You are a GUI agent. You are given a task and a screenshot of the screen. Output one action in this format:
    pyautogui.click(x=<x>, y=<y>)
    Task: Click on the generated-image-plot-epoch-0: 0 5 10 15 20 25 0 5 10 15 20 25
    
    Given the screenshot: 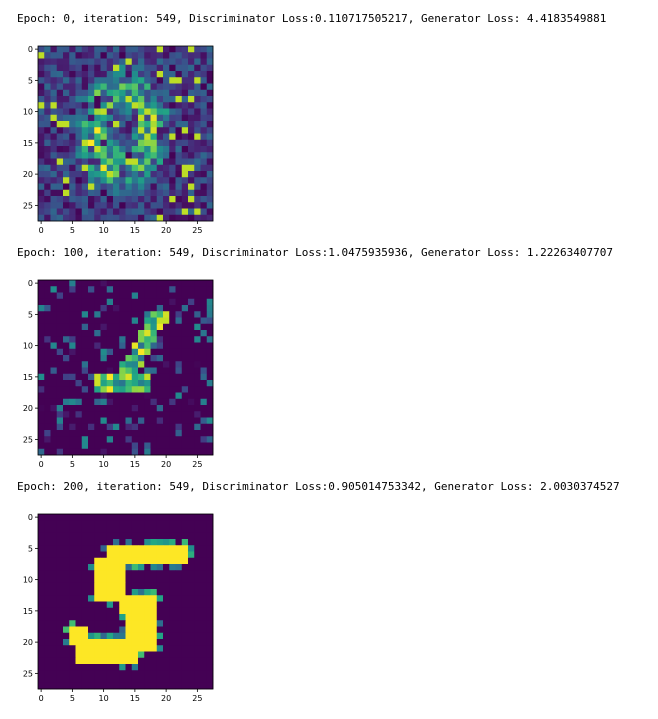 What is the action you would take?
    pyautogui.click(x=118, y=140)
    